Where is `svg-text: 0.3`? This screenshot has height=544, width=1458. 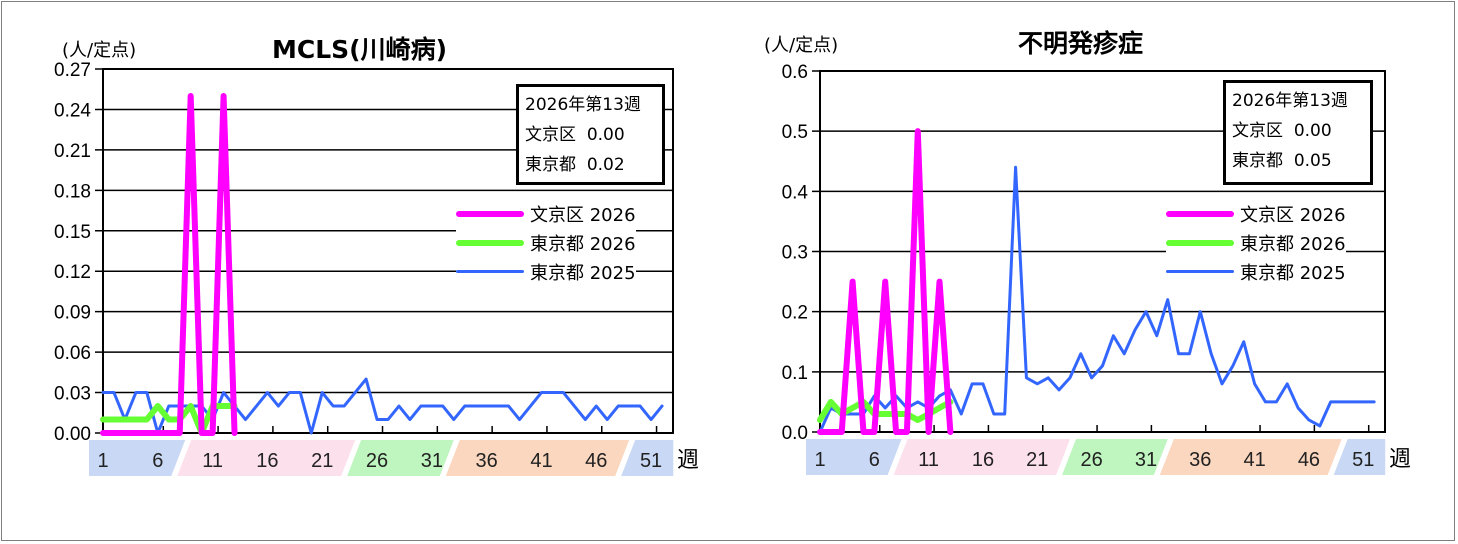 svg-text: 0.3 is located at coordinates (795, 253).